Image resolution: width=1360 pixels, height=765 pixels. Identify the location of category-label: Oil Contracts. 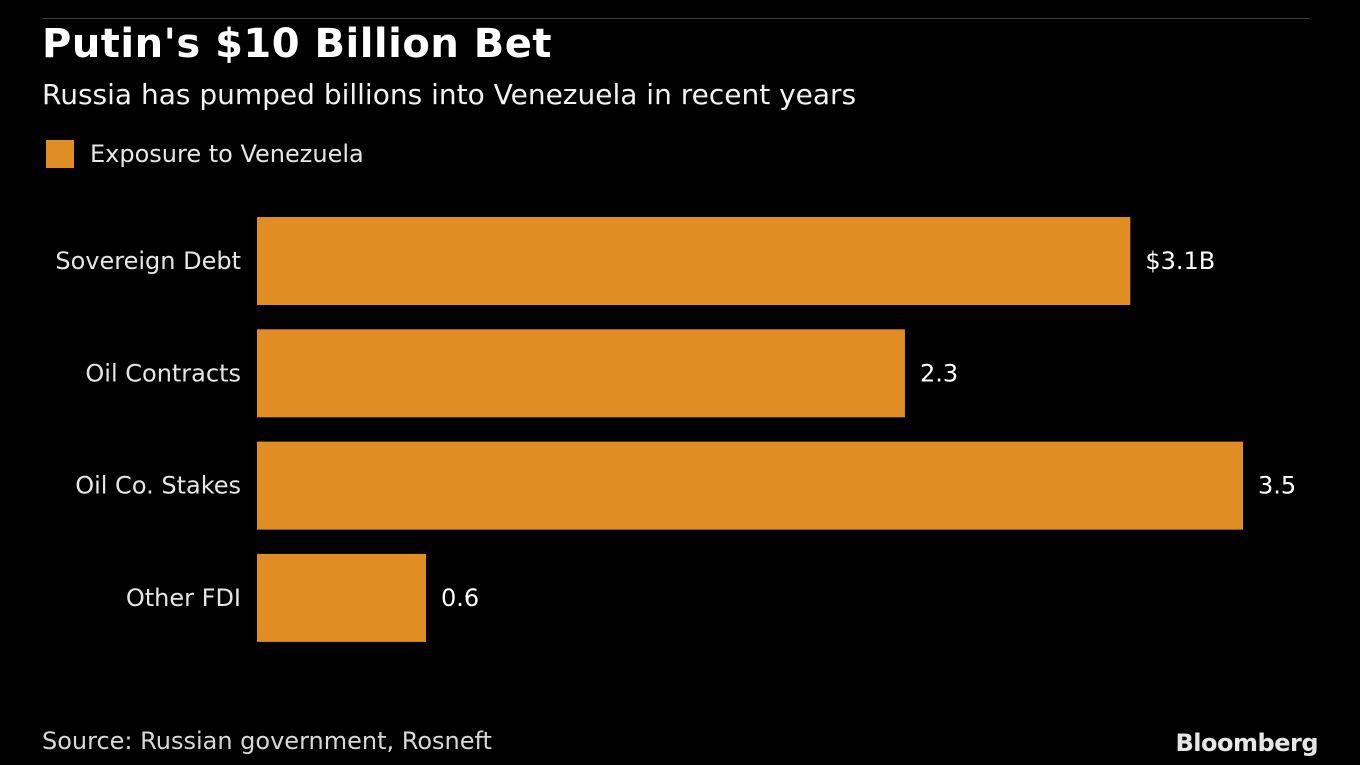
(163, 373).